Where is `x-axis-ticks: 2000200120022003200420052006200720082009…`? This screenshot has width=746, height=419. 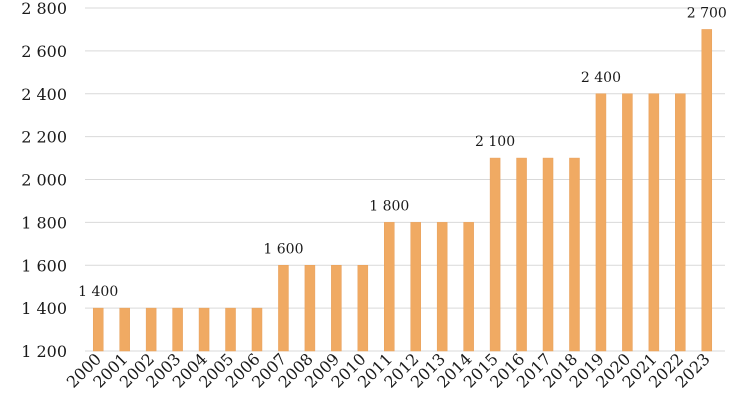 x-axis-ticks: 2000200120022003200420052006200720082009… is located at coordinates (388, 370).